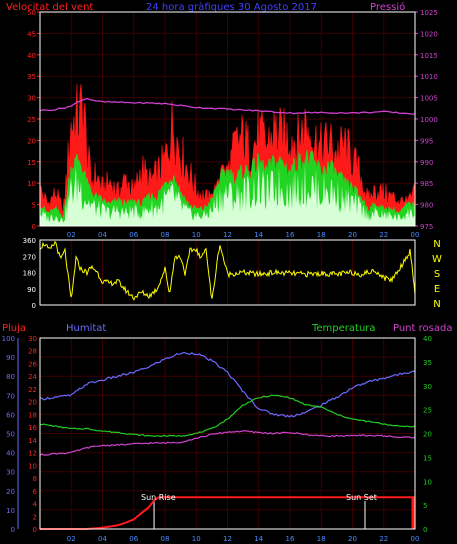  I want to click on temperature-tick: 30, so click(427, 387).